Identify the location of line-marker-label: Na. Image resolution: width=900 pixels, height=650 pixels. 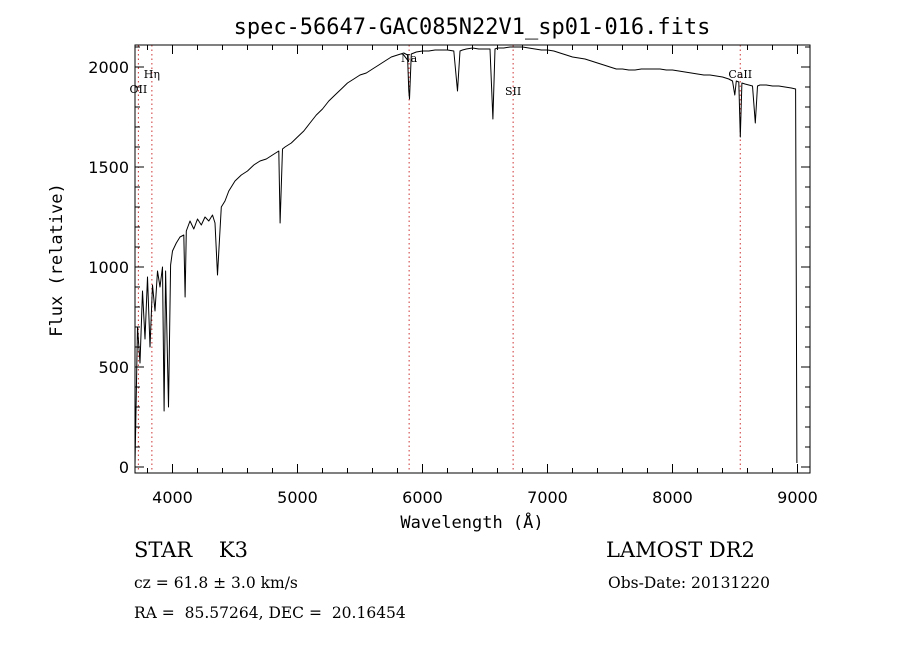
(409, 58).